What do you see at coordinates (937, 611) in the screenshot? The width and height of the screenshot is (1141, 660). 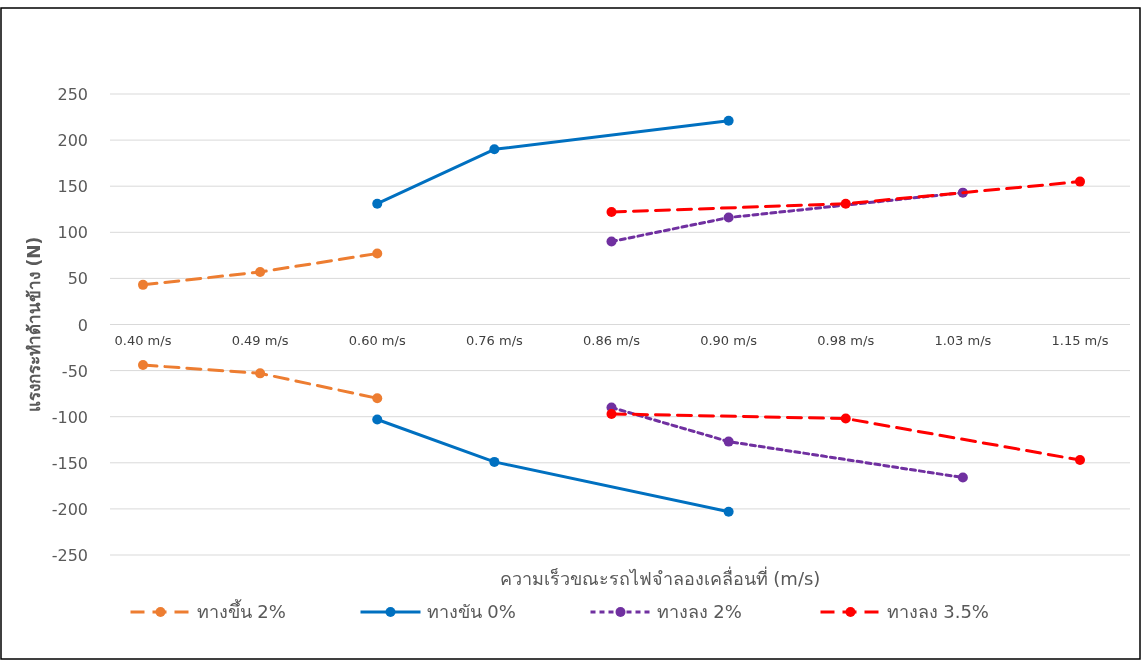 I see `legend-label: ทางลง 3.5%` at bounding box center [937, 611].